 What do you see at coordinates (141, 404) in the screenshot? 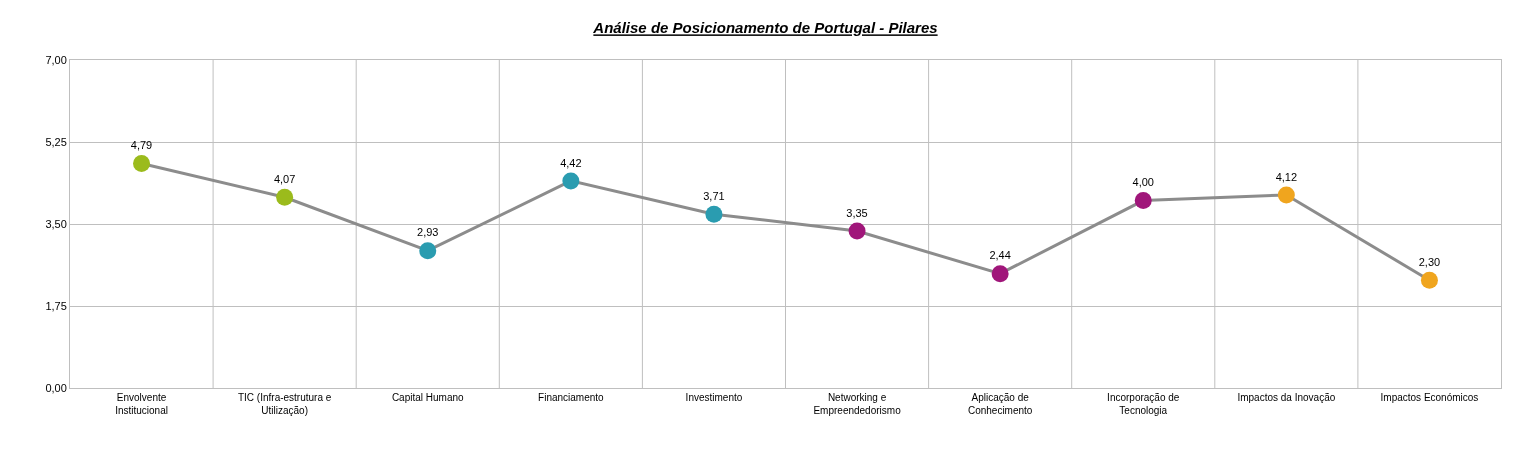
I see `x-tick-label: Envolvente Institucional` at bounding box center [141, 404].